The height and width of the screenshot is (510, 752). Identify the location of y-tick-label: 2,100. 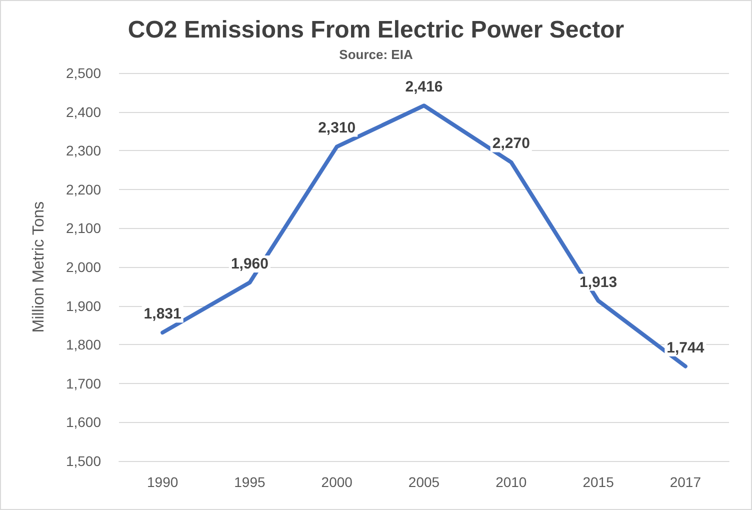
(84, 228).